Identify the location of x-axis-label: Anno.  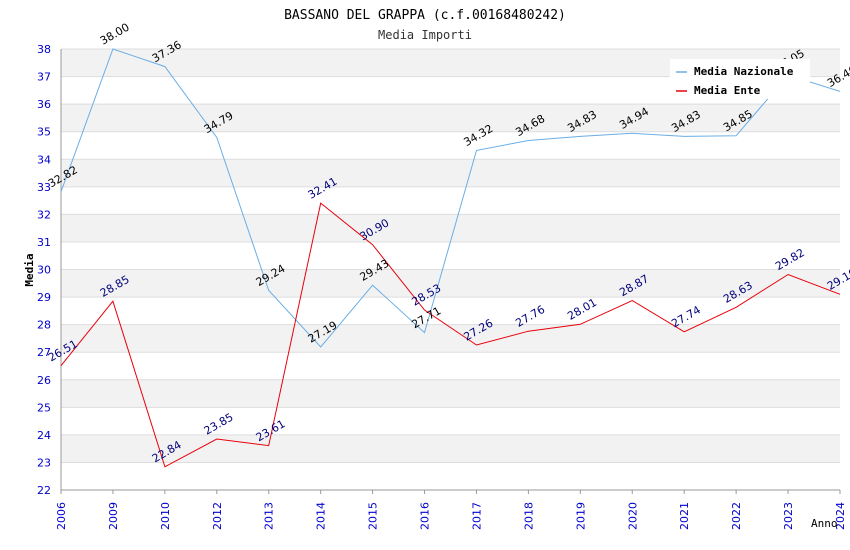
(824, 523).